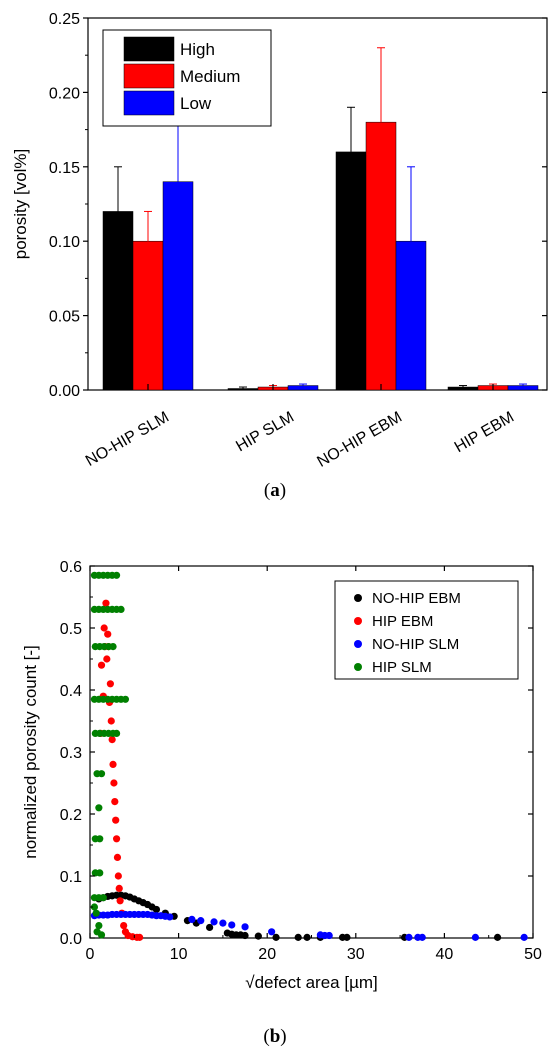 This screenshot has width=550, height=1063. What do you see at coordinates (196, 103) in the screenshot?
I see `legend-label: Low` at bounding box center [196, 103].